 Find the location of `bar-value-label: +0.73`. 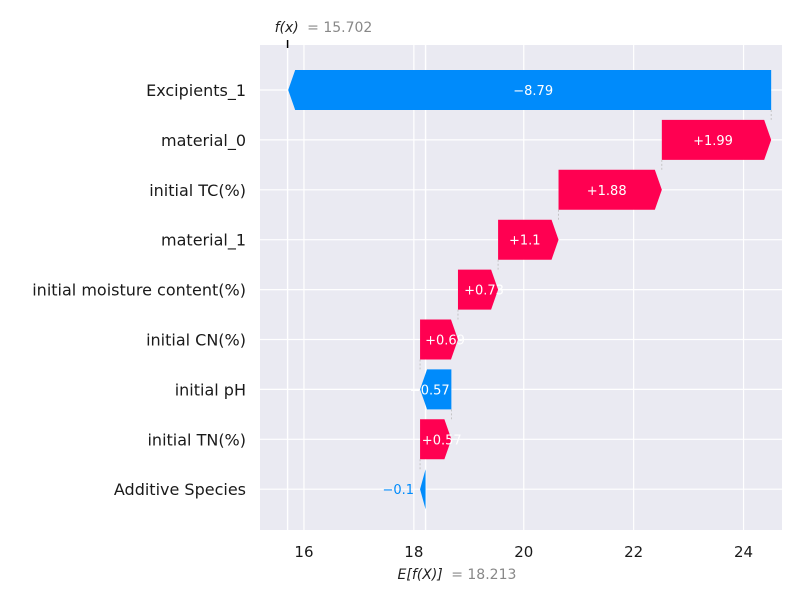

bar-value-label: +0.73 is located at coordinates (484, 291).